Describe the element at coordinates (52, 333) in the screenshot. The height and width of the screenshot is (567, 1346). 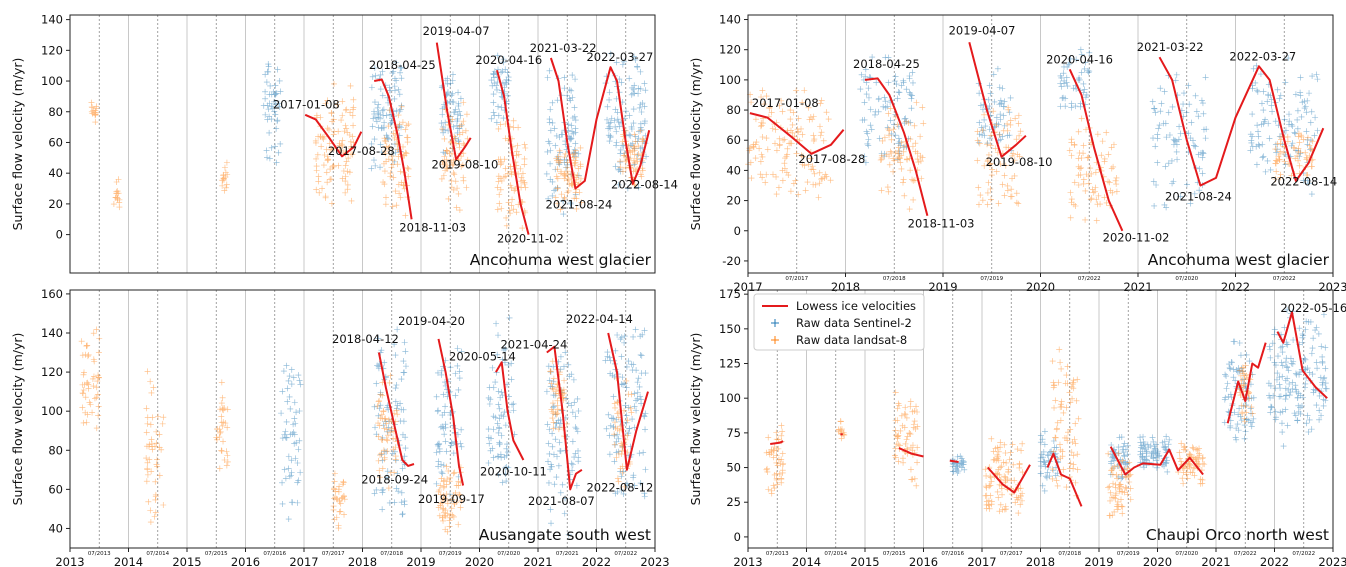
I see `y-tick-label: 140` at that location.